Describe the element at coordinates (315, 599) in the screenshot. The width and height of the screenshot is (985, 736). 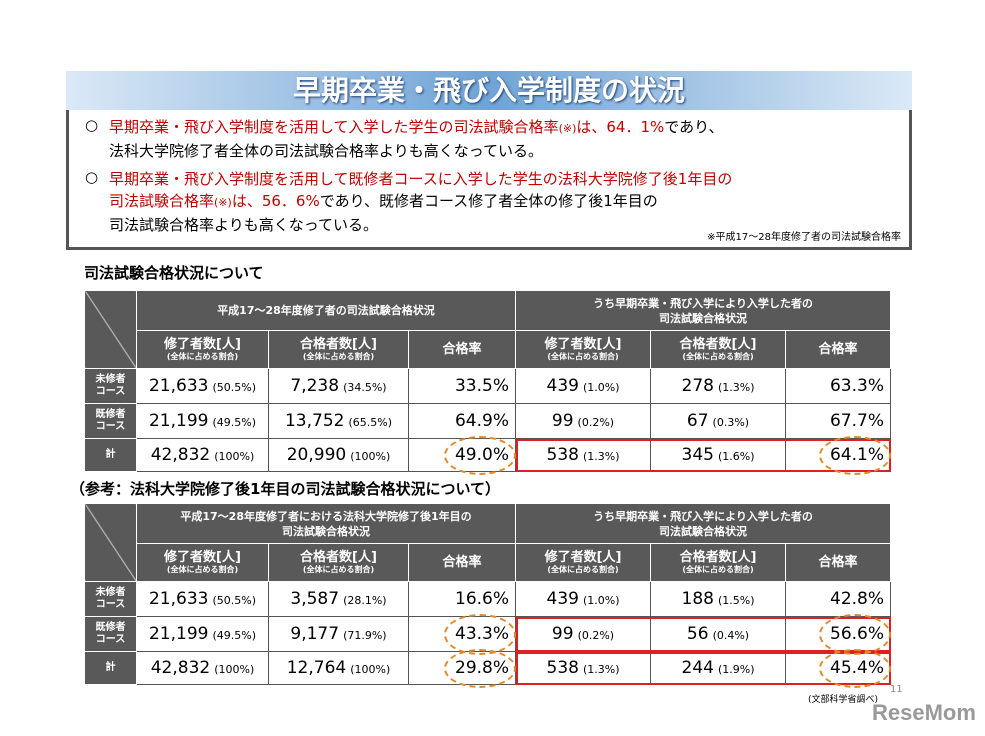
I see `cell-value: 3,587` at that location.